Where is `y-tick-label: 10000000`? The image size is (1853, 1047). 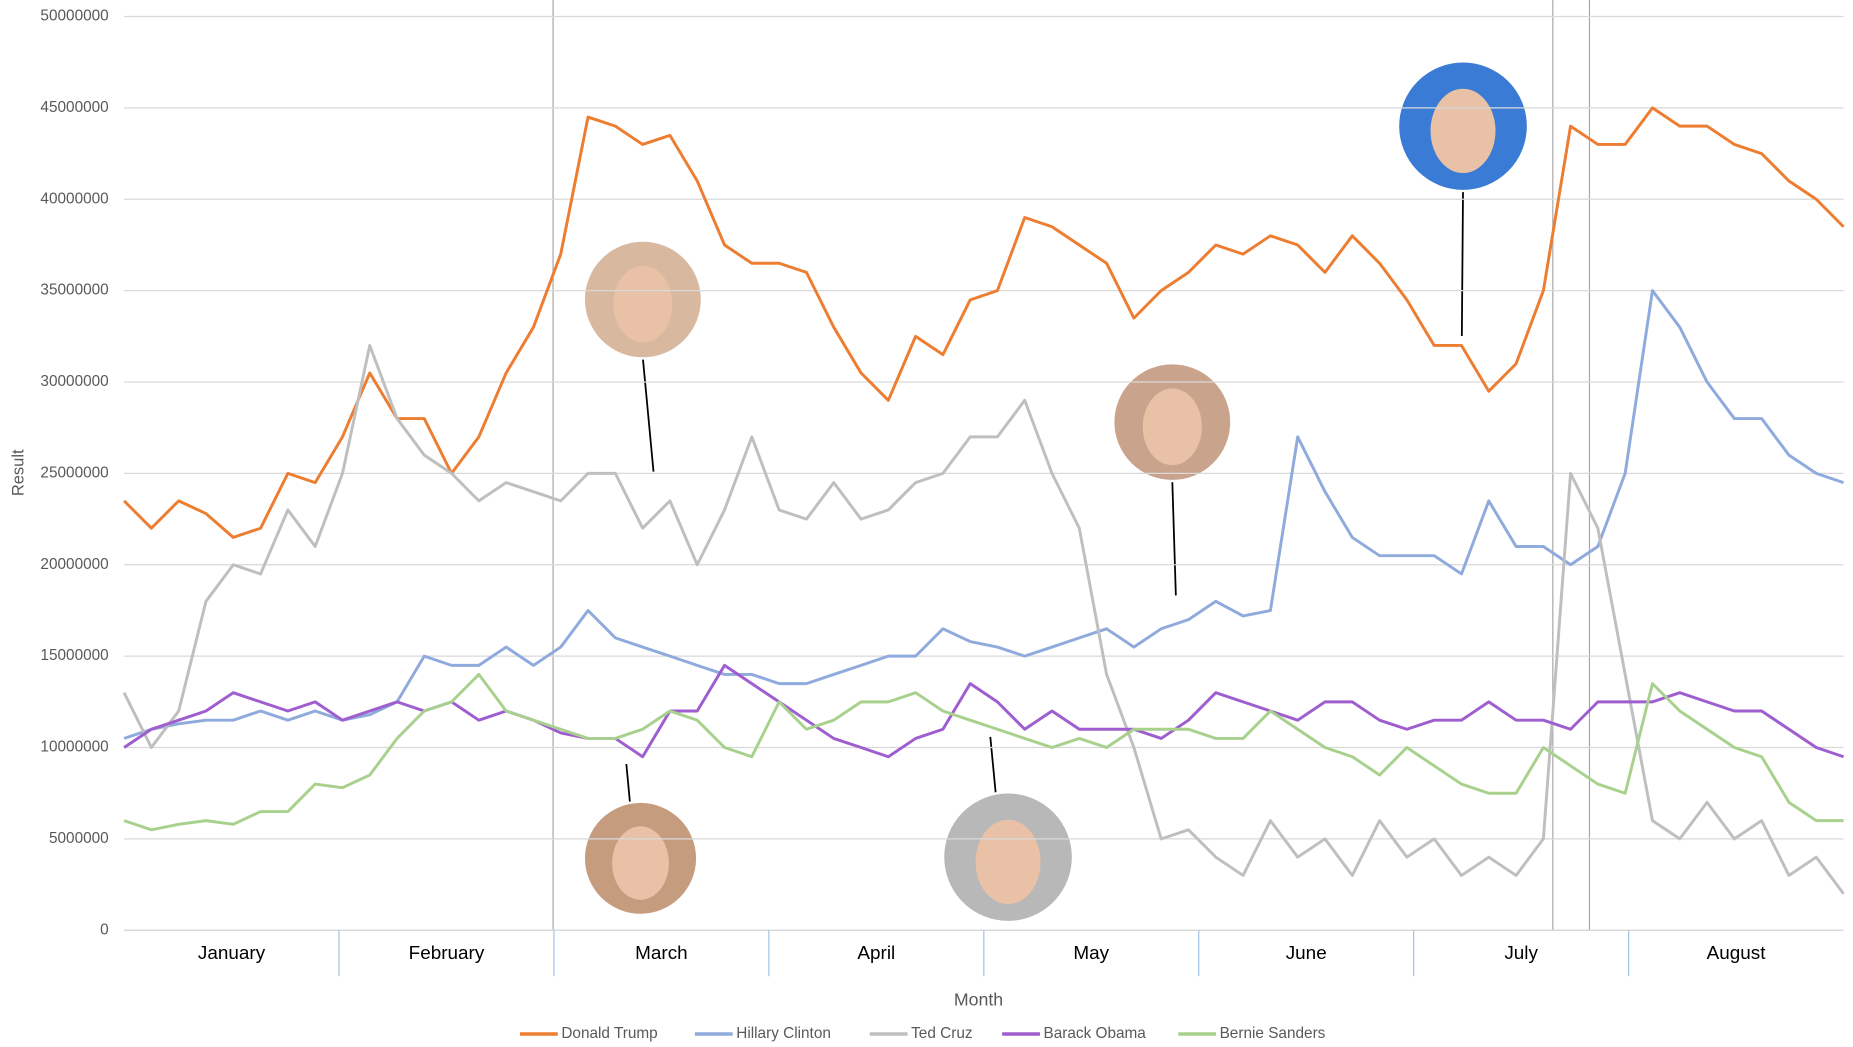 y-tick-label: 10000000 is located at coordinates (74, 747).